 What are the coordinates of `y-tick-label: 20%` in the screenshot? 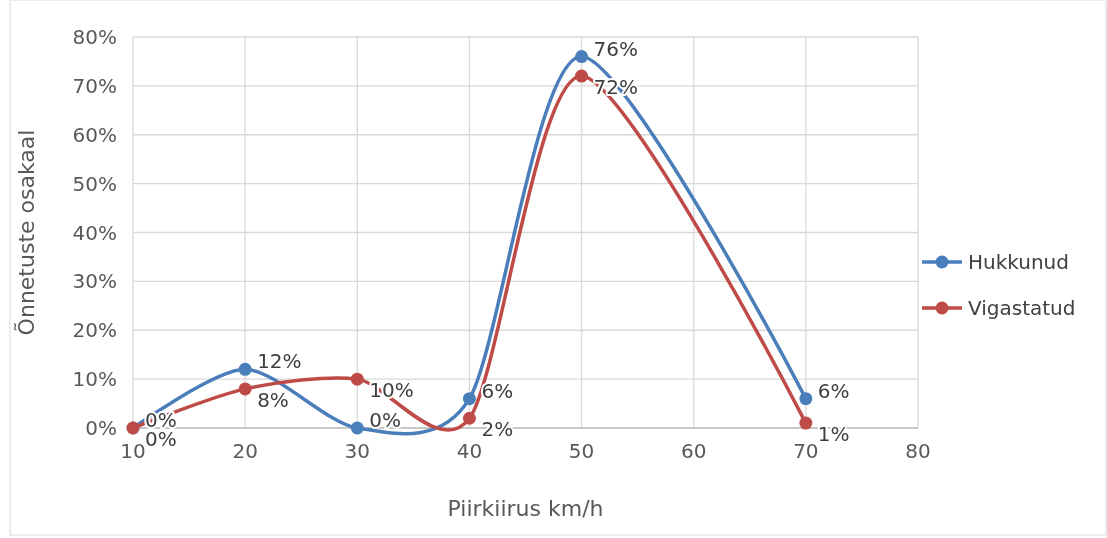 It's located at (94, 330).